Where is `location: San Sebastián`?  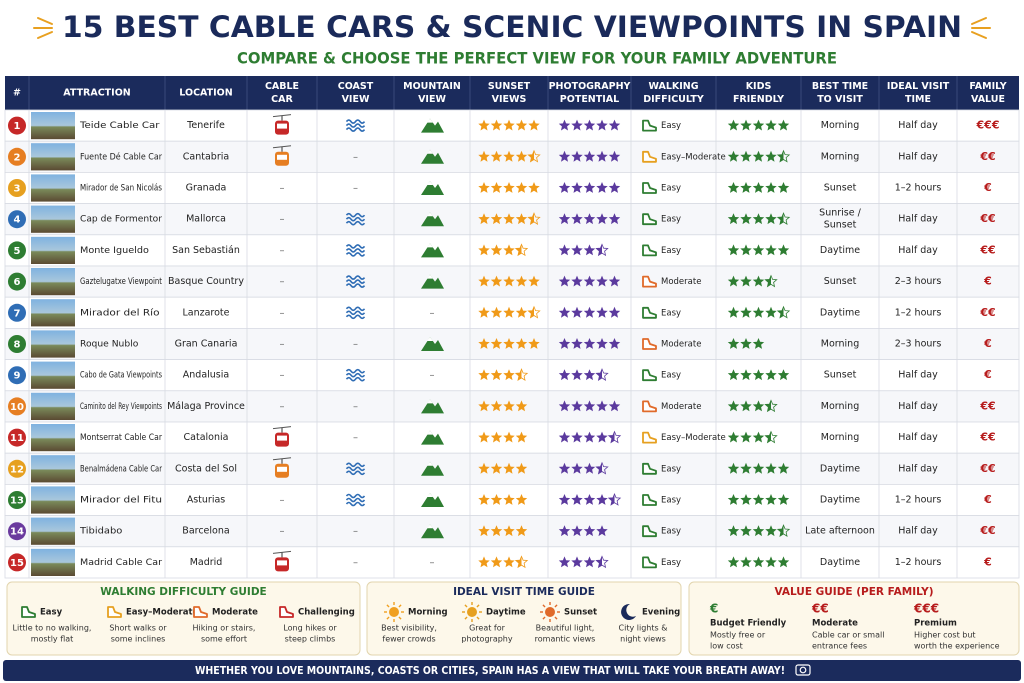 location: San Sebastián is located at coordinates (206, 250).